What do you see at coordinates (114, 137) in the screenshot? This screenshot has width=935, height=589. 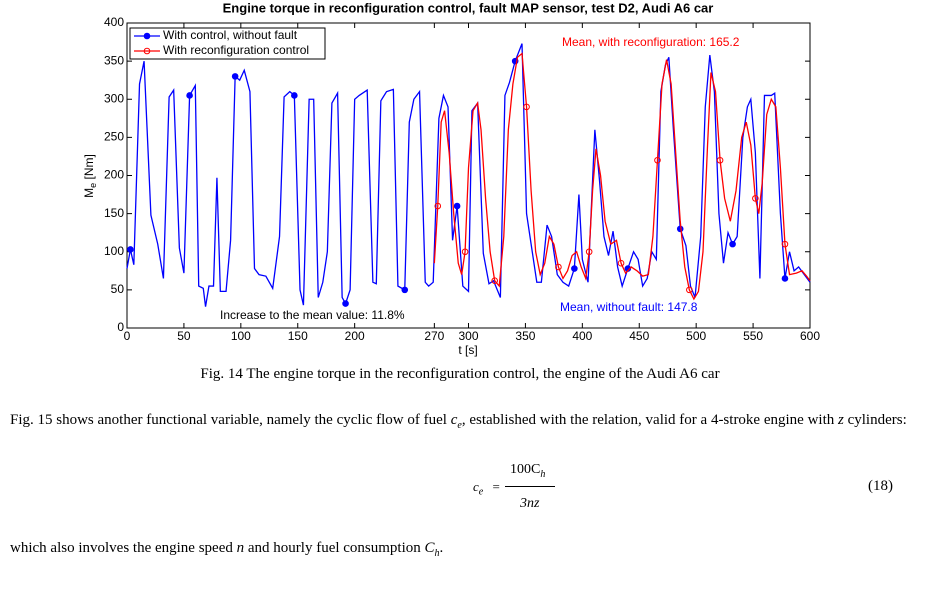 I see `y-tick-label: 250` at bounding box center [114, 137].